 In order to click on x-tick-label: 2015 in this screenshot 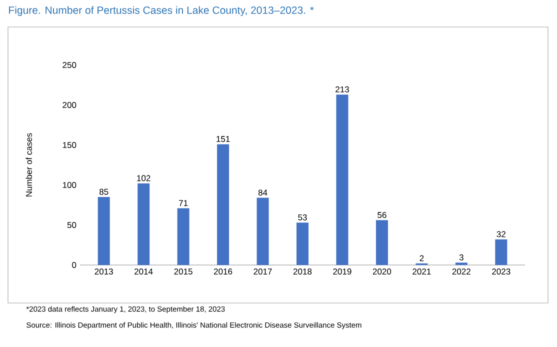, I will do `click(183, 271)`.